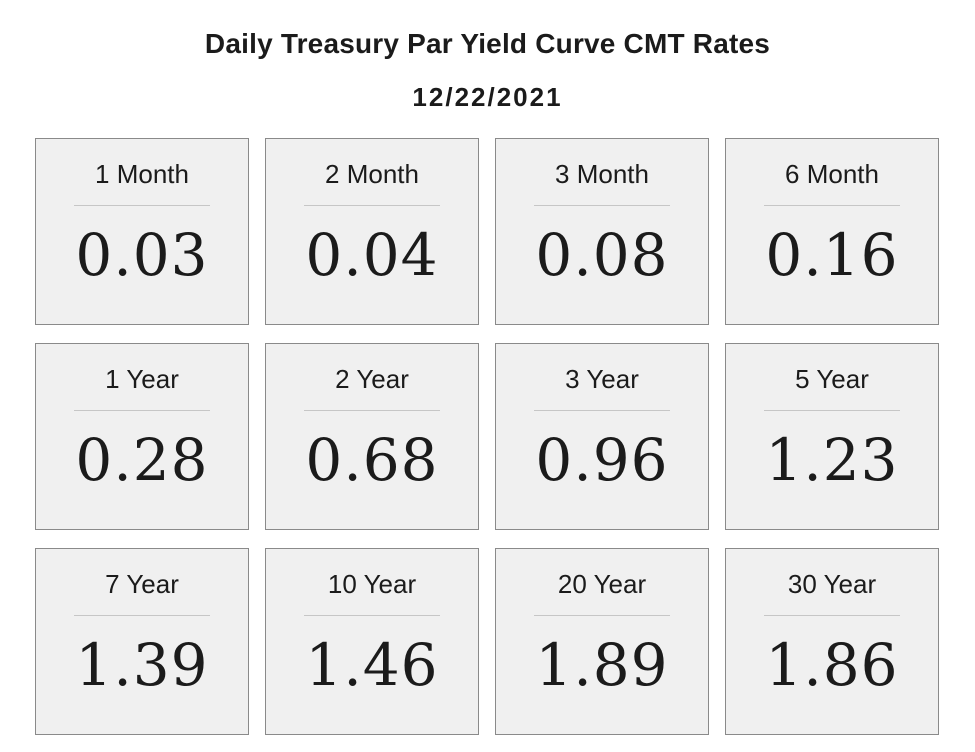 This screenshot has width=975, height=752. I want to click on rate-term-label: 3 Month, so click(602, 174).